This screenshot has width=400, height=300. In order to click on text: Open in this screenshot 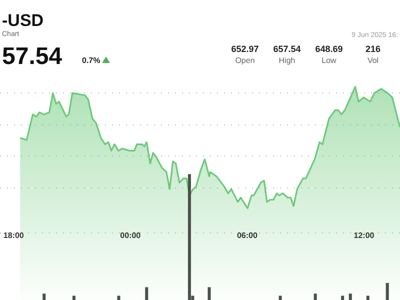, I will do `click(245, 60)`.